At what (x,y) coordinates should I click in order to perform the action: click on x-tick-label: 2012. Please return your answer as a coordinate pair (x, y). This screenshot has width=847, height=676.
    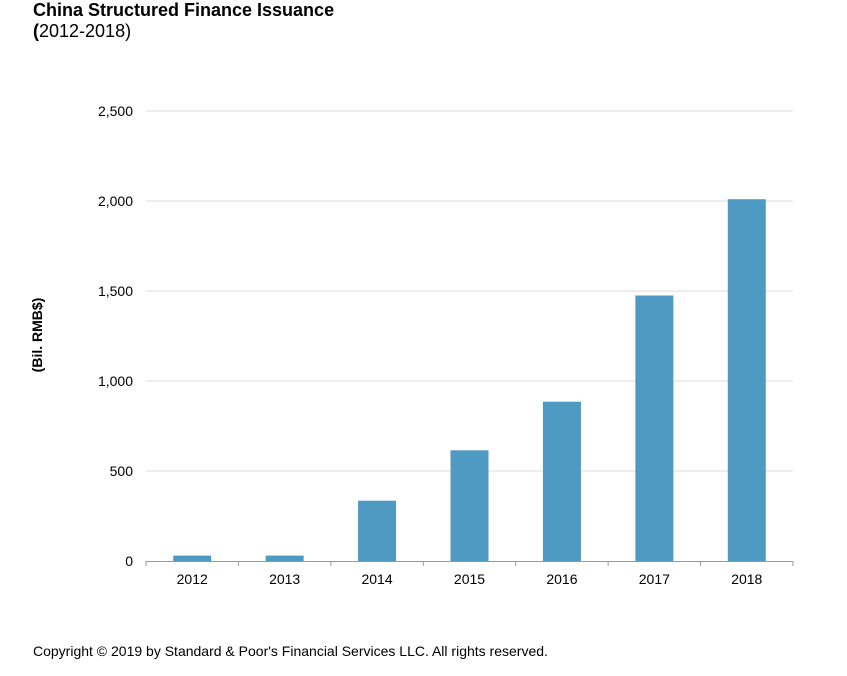
    Looking at the image, I should click on (192, 579).